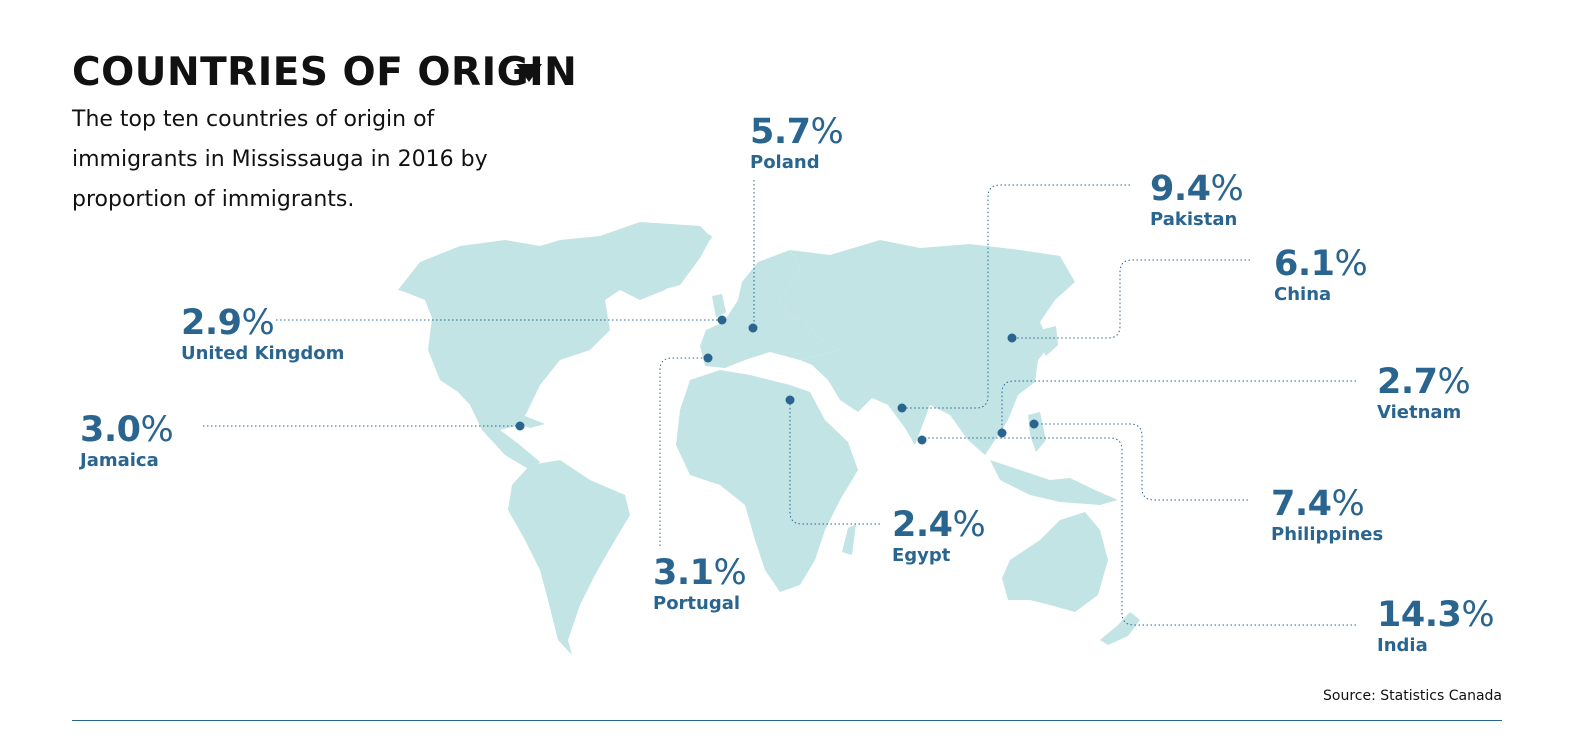  I want to click on australia, so click(1055, 562).